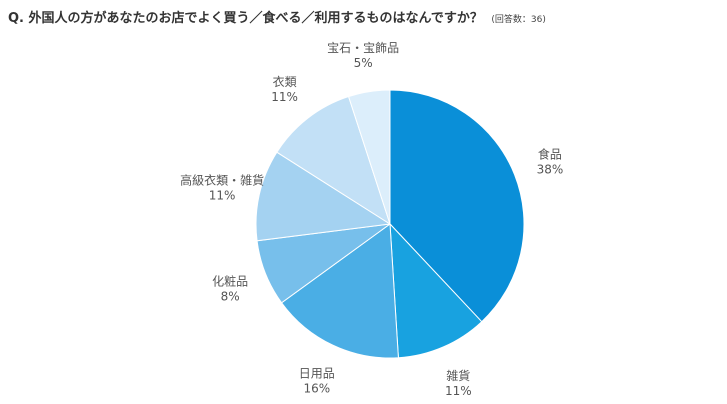  Describe the element at coordinates (222, 180) in the screenshot. I see `slice-name-label: 高級衣類・雑貨` at that location.